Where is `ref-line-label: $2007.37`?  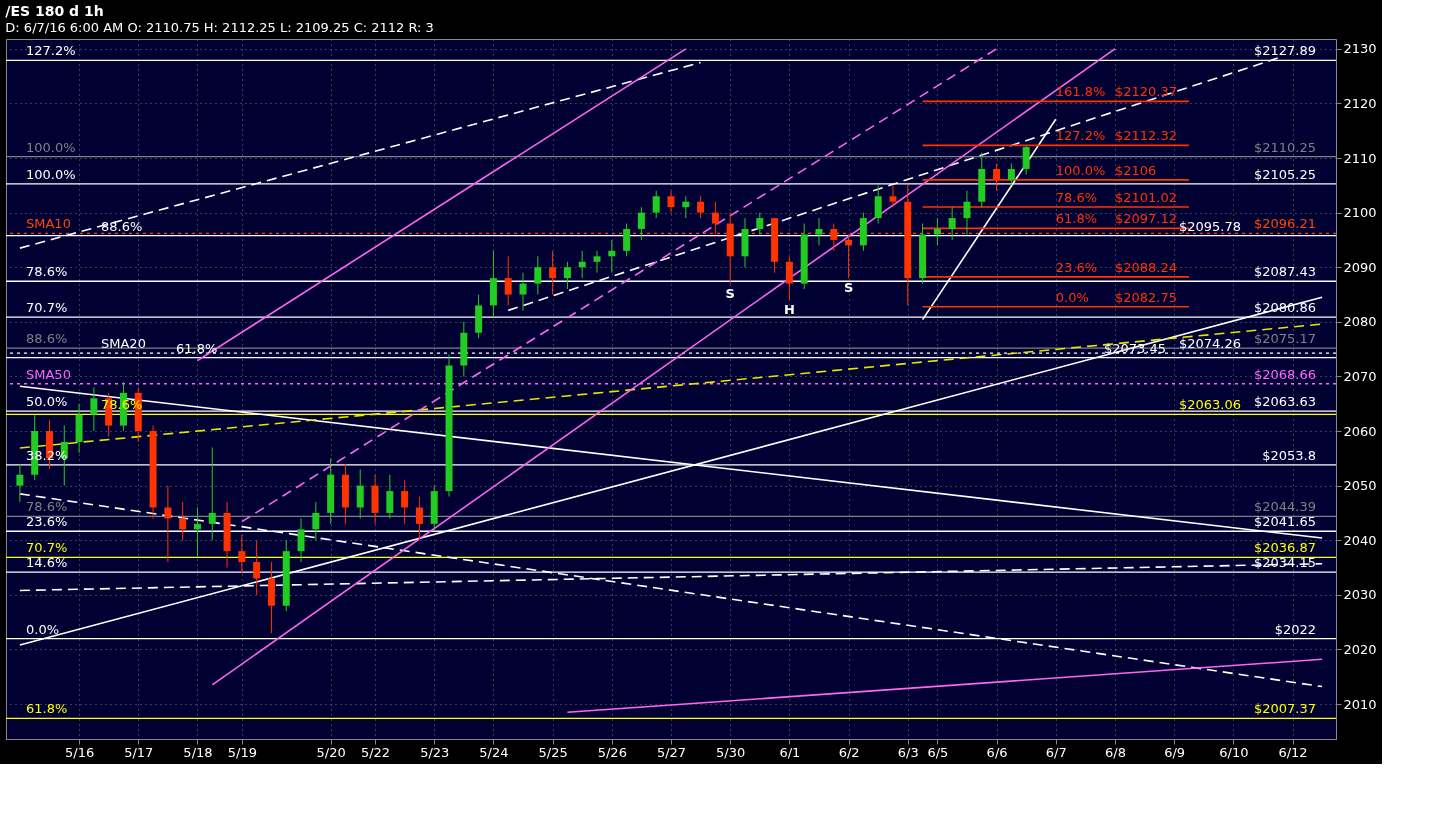
ref-line-label: $2007.37 is located at coordinates (1284, 709).